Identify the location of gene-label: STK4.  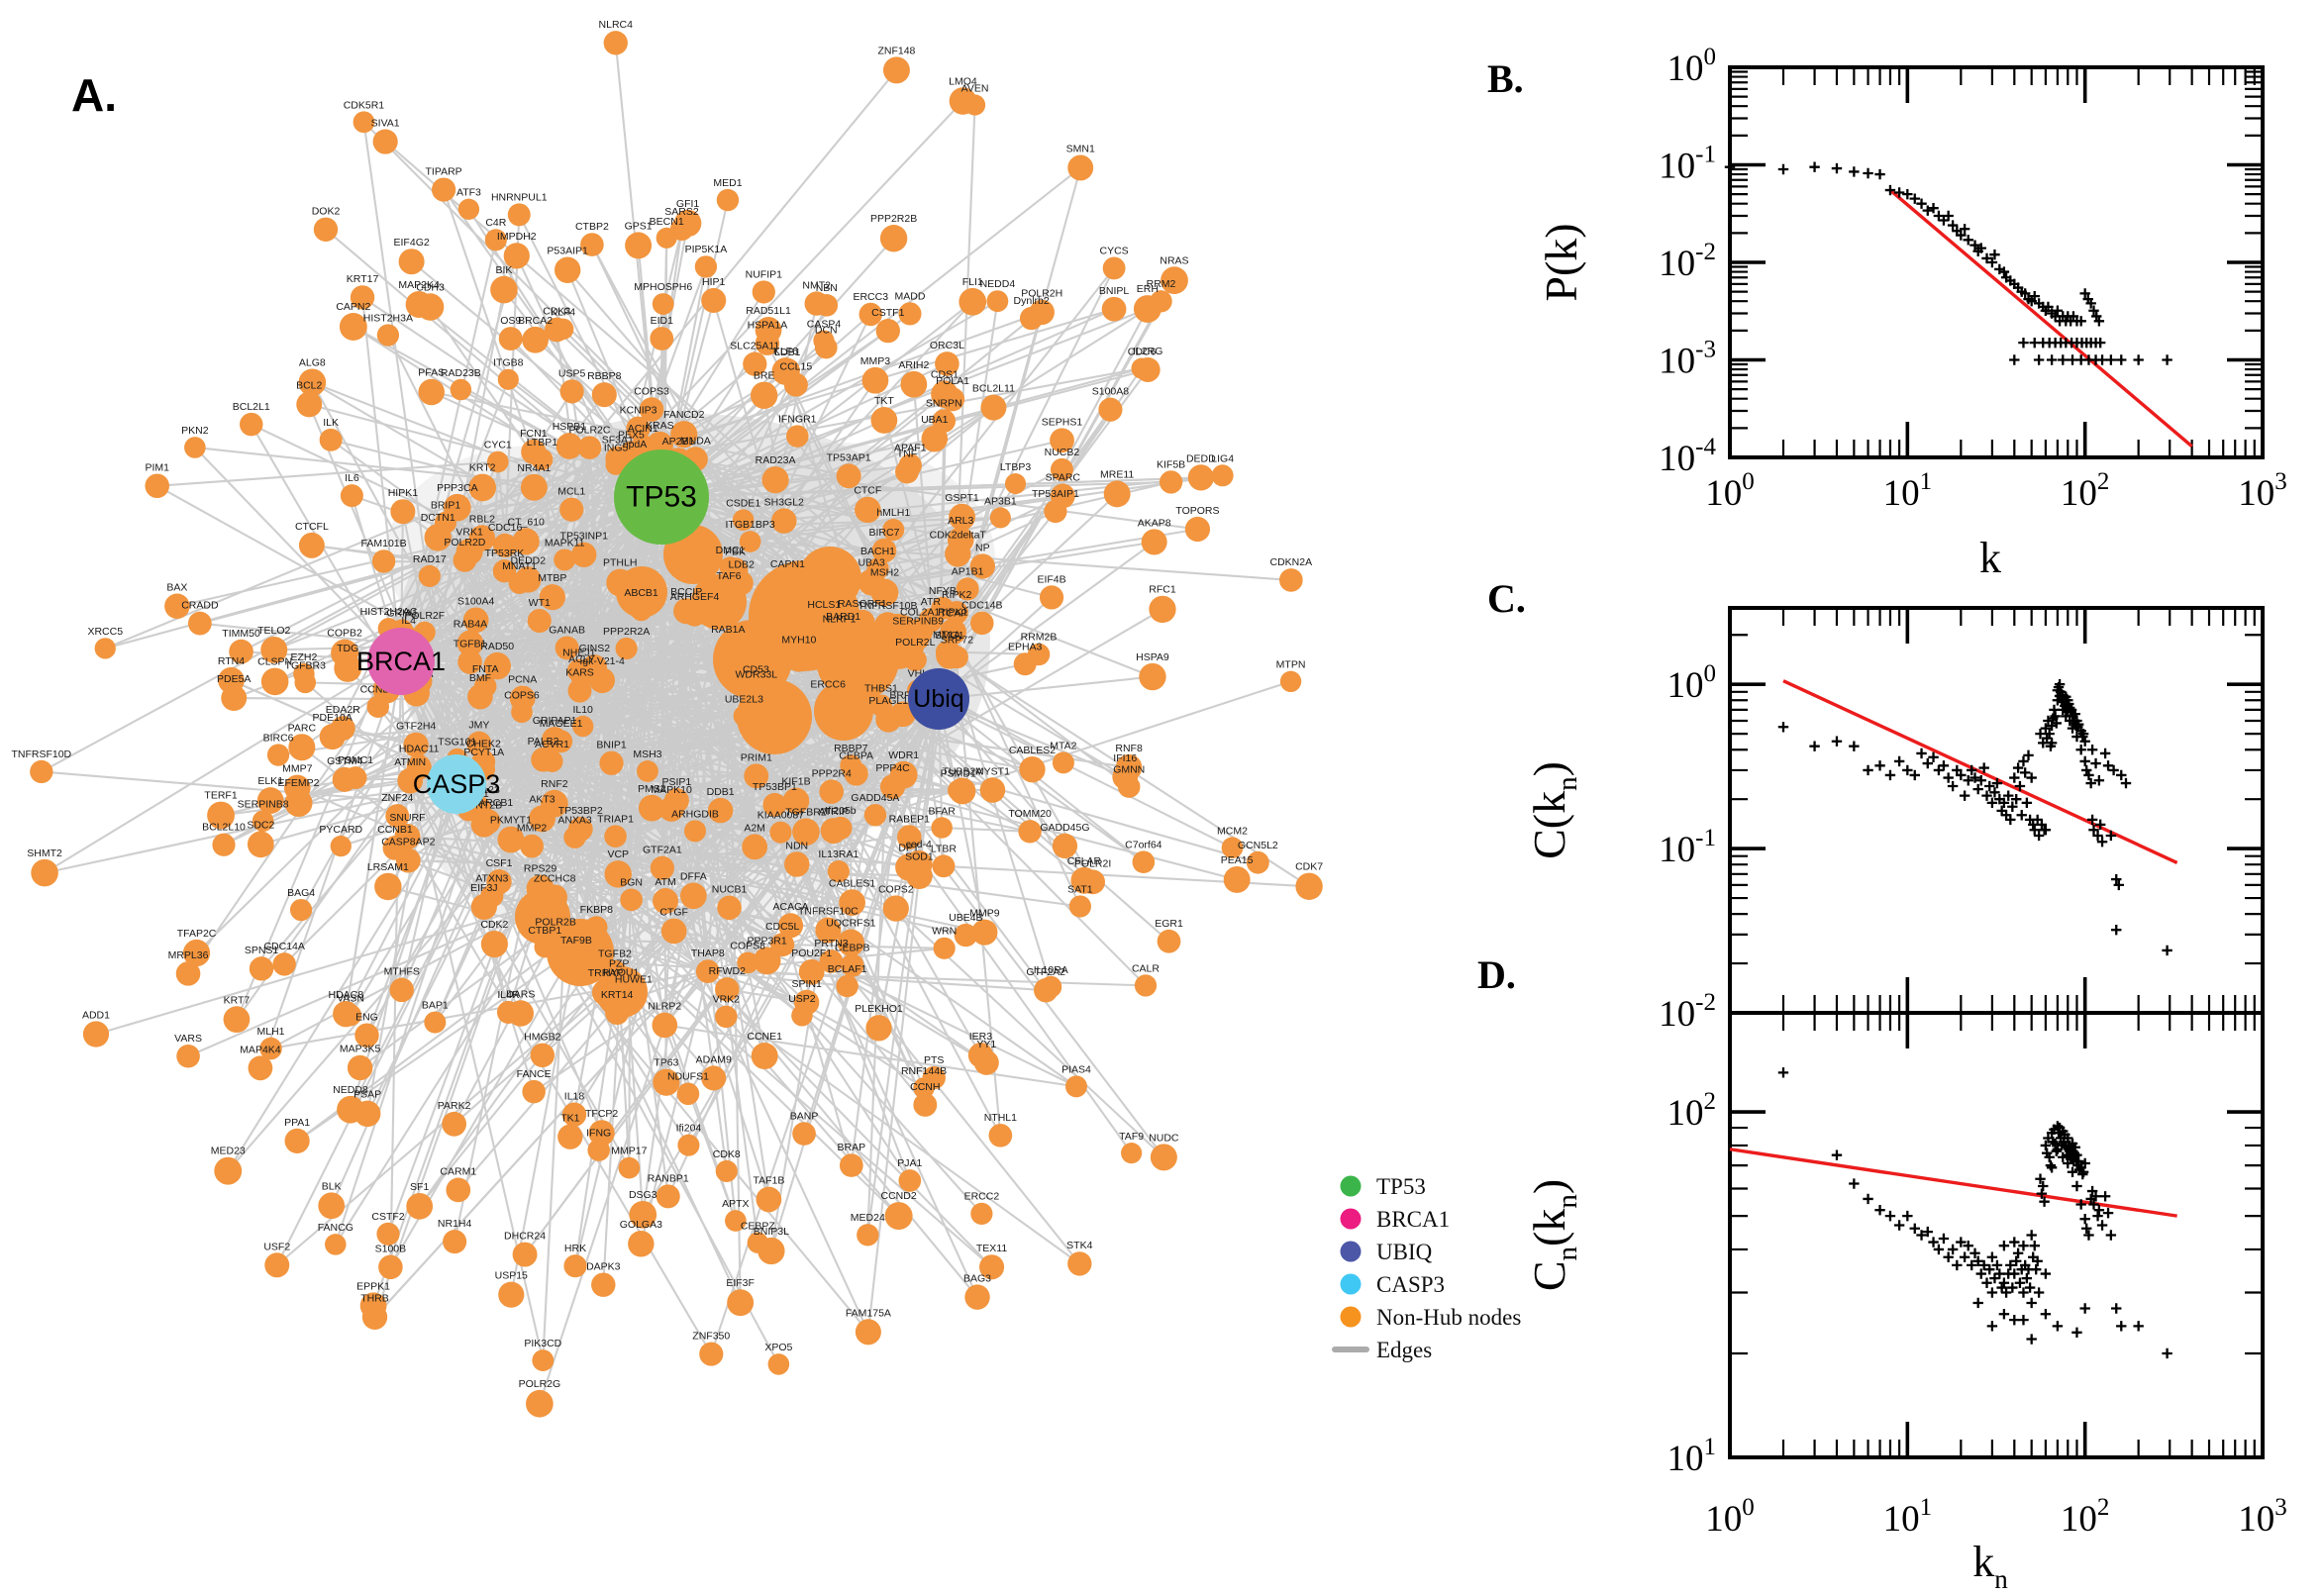
(1079, 1245).